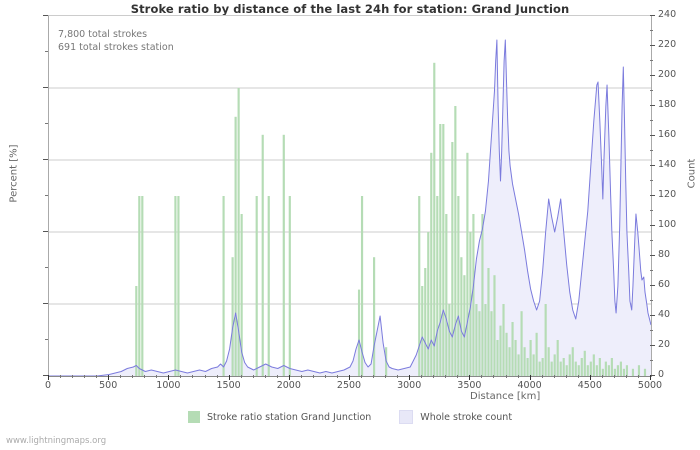 The image size is (700, 450). I want to click on legend-label: Stroke ratio station Grand Junction, so click(289, 417).